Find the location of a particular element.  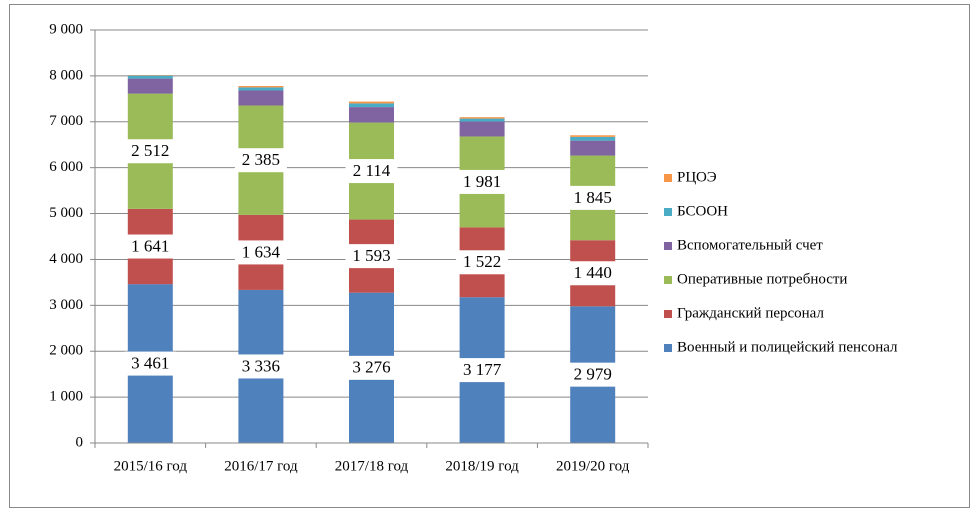

value-label: 2 114 is located at coordinates (372, 170).